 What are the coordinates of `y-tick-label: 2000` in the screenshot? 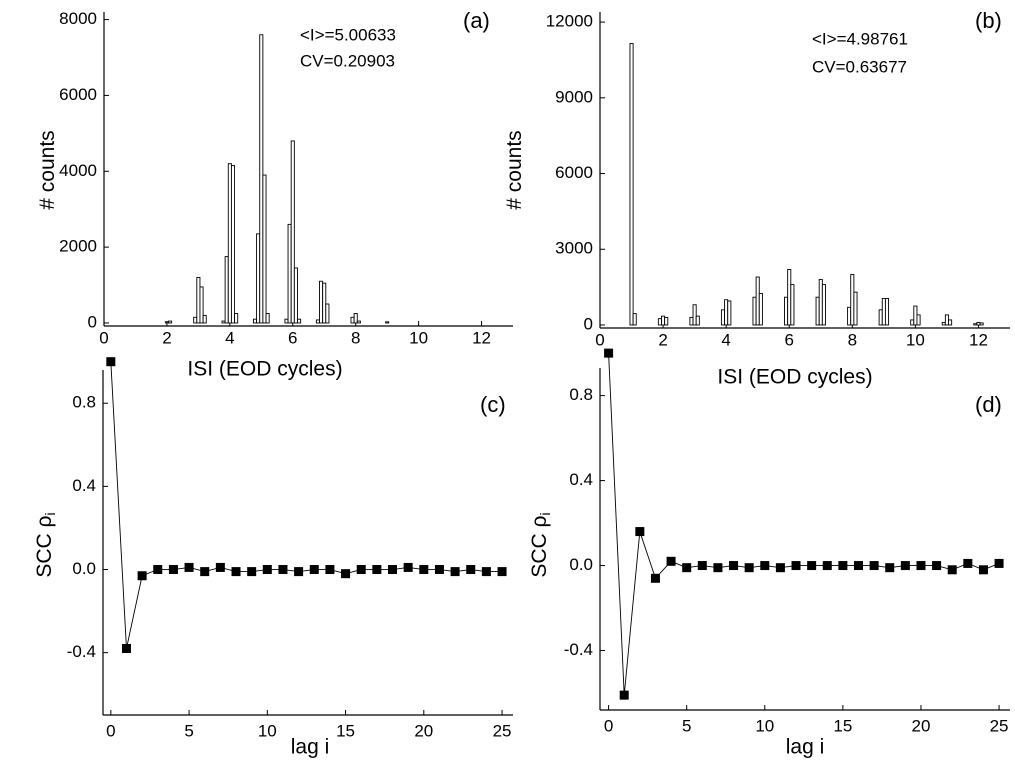 It's located at (78, 246).